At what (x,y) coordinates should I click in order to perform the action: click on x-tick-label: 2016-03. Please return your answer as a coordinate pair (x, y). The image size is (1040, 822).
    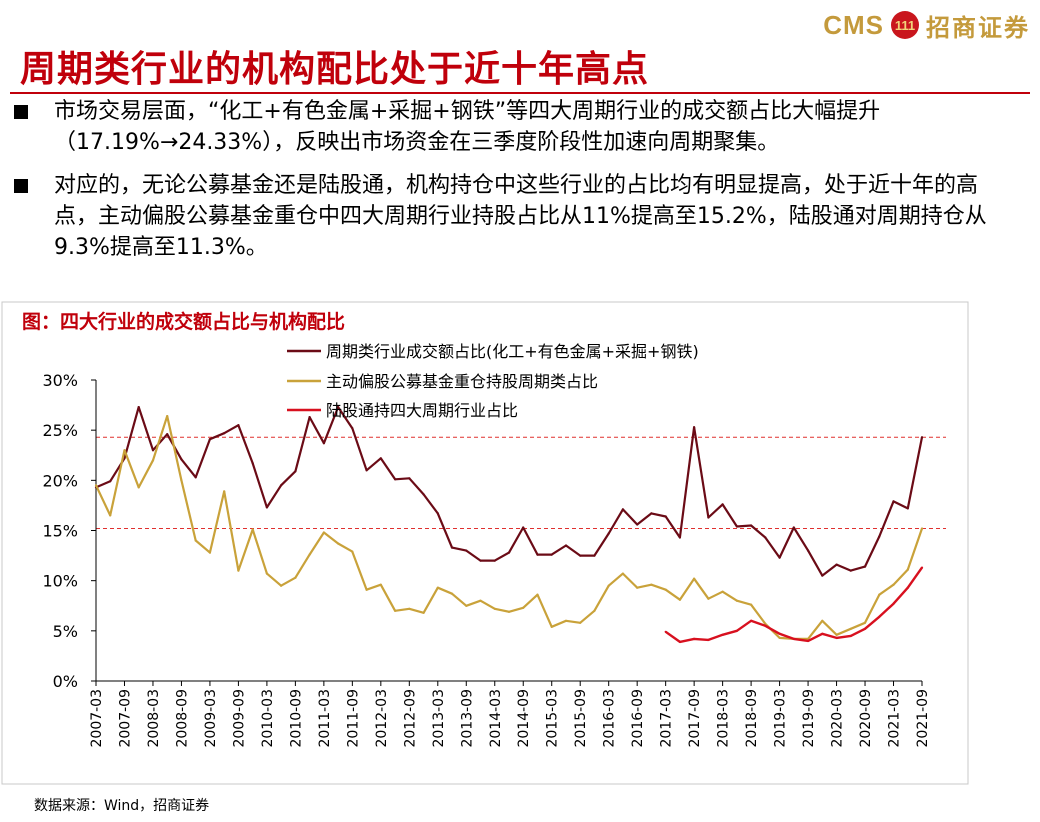
    Looking at the image, I should click on (610, 718).